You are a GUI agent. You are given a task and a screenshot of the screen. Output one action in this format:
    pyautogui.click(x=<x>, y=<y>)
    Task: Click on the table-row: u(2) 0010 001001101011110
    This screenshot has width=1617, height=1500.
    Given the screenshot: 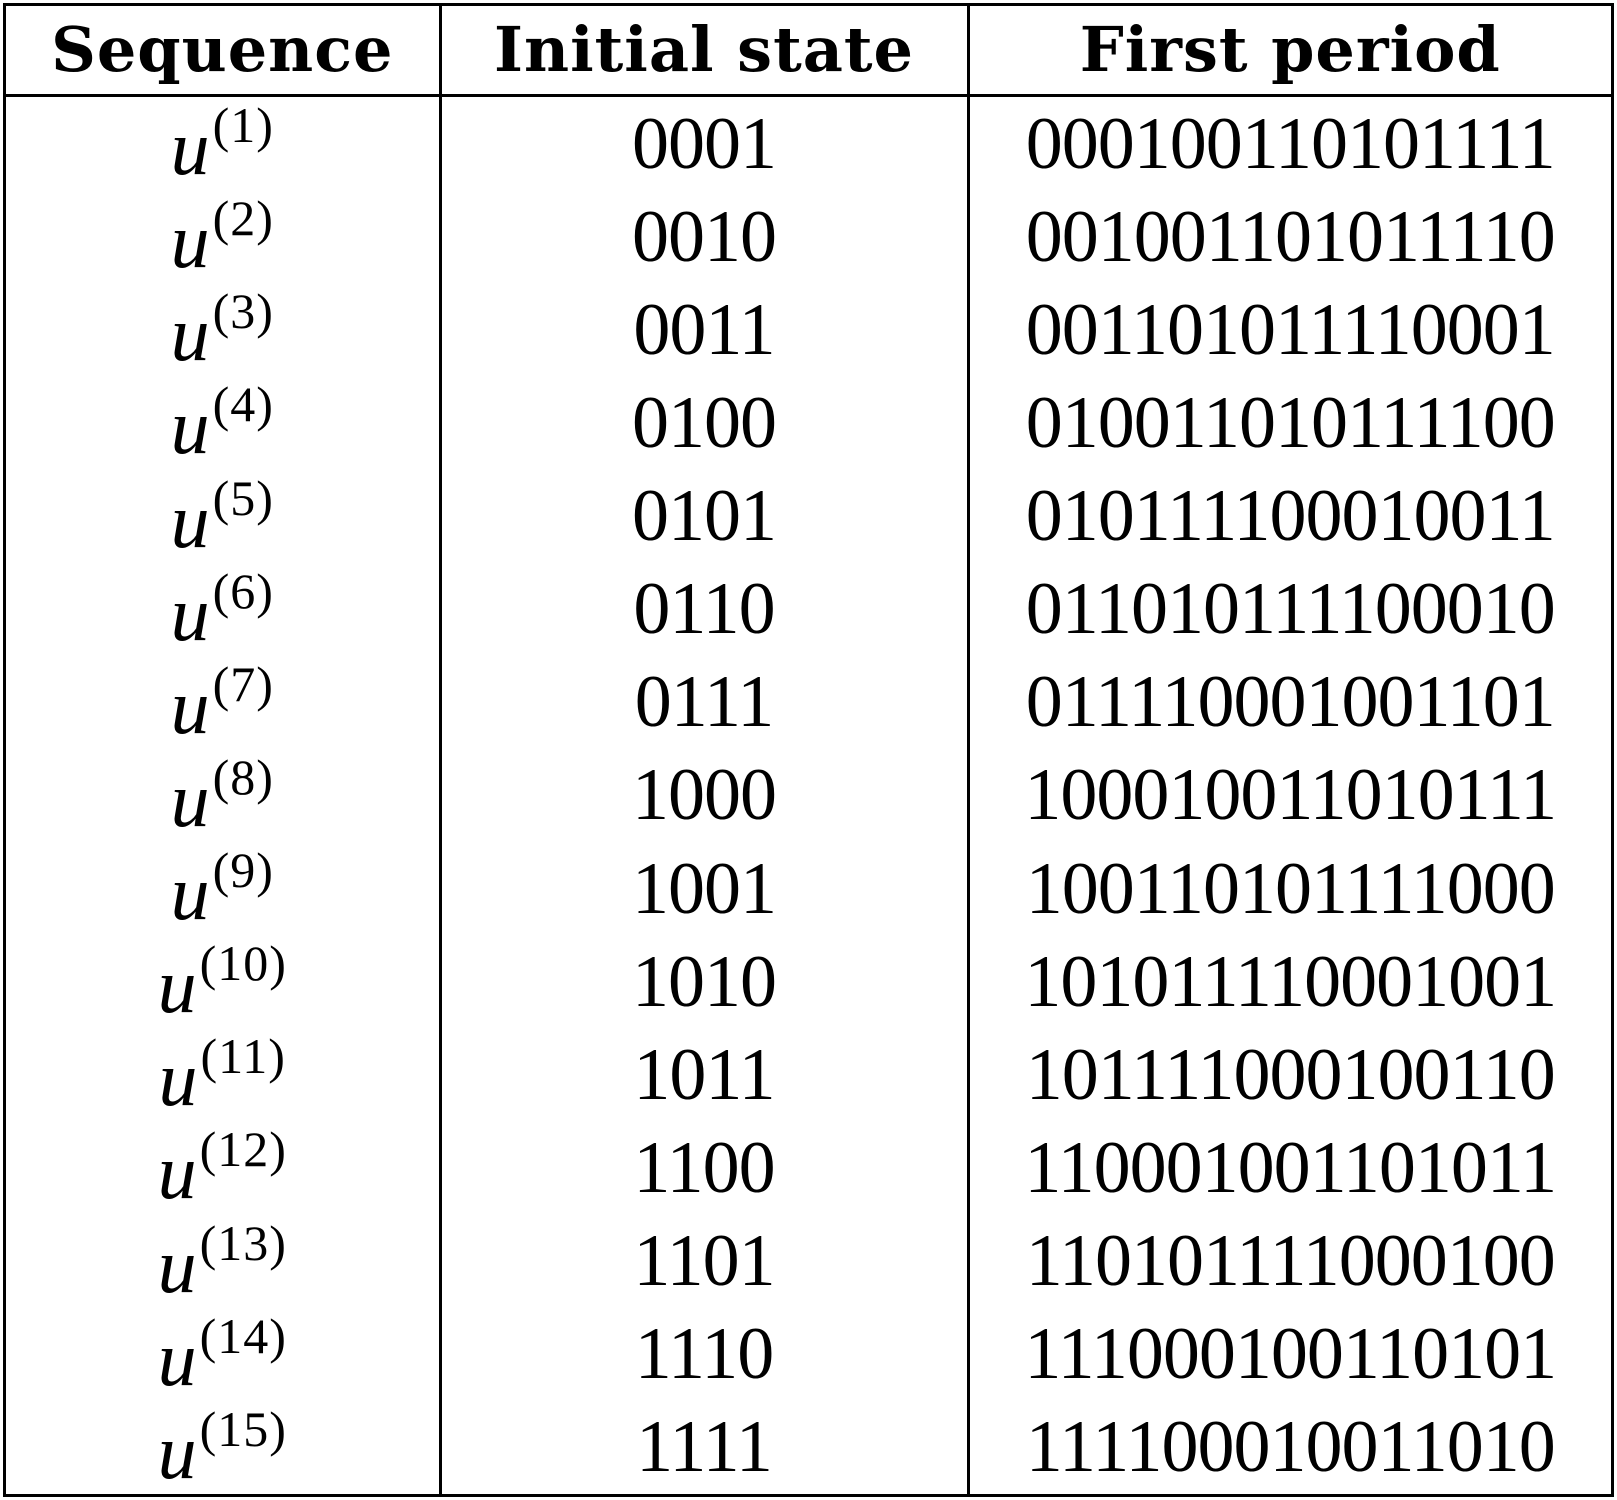 What is the action you would take?
    pyautogui.click(x=808, y=237)
    